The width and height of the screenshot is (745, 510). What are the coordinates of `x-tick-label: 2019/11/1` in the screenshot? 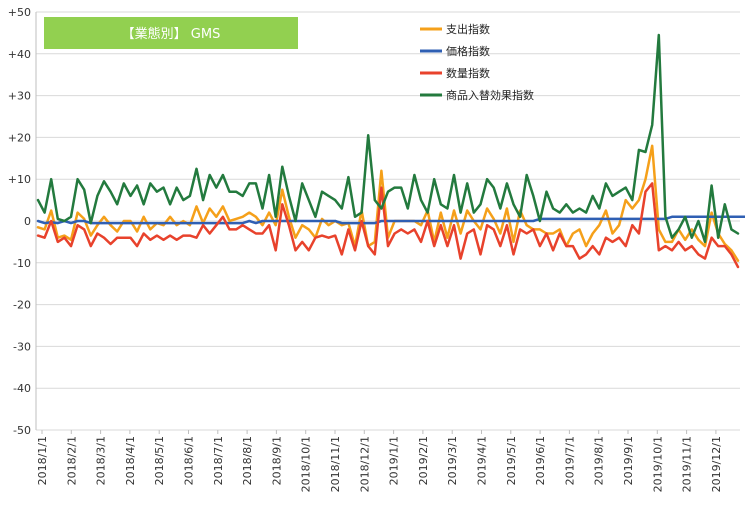 It's located at (687, 464).